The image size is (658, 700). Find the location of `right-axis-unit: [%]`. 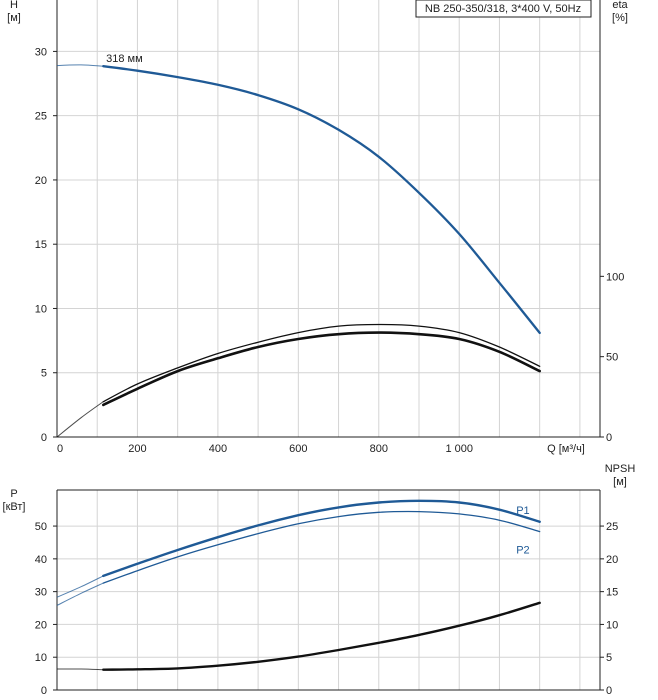

right-axis-unit: [%] is located at coordinates (620, 18).